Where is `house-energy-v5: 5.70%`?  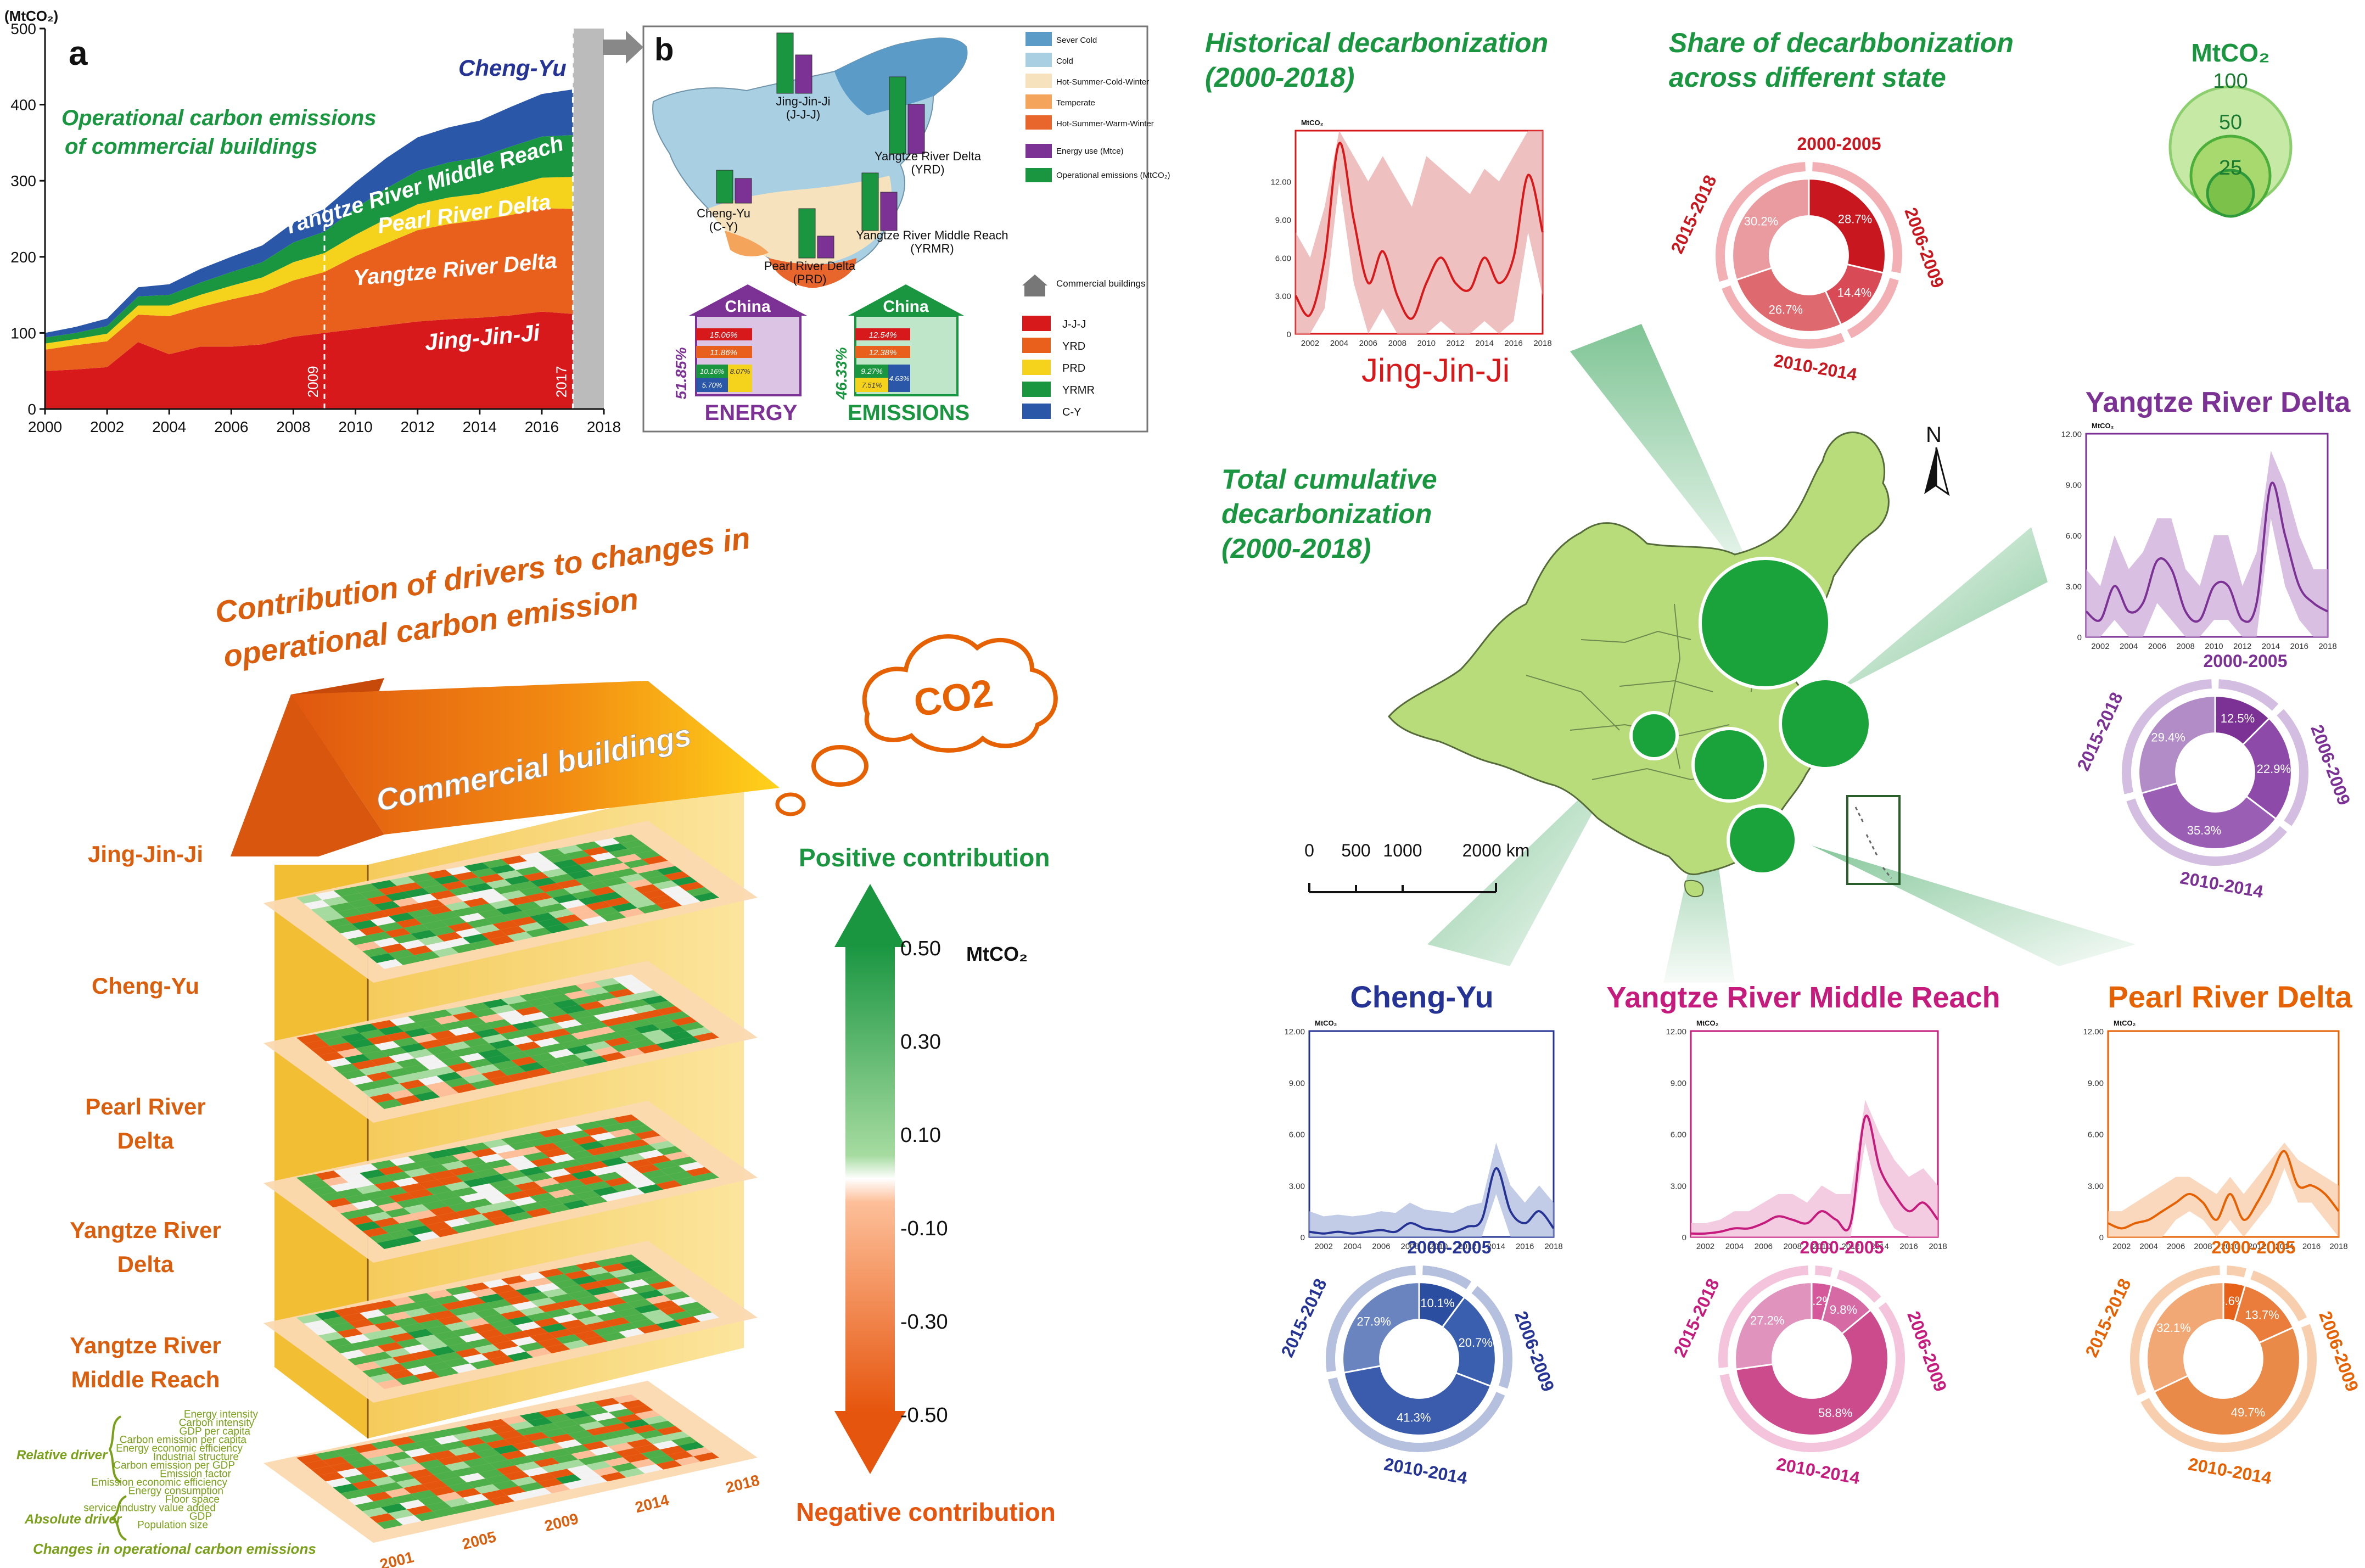
house-energy-v5: 5.70% is located at coordinates (712, 385).